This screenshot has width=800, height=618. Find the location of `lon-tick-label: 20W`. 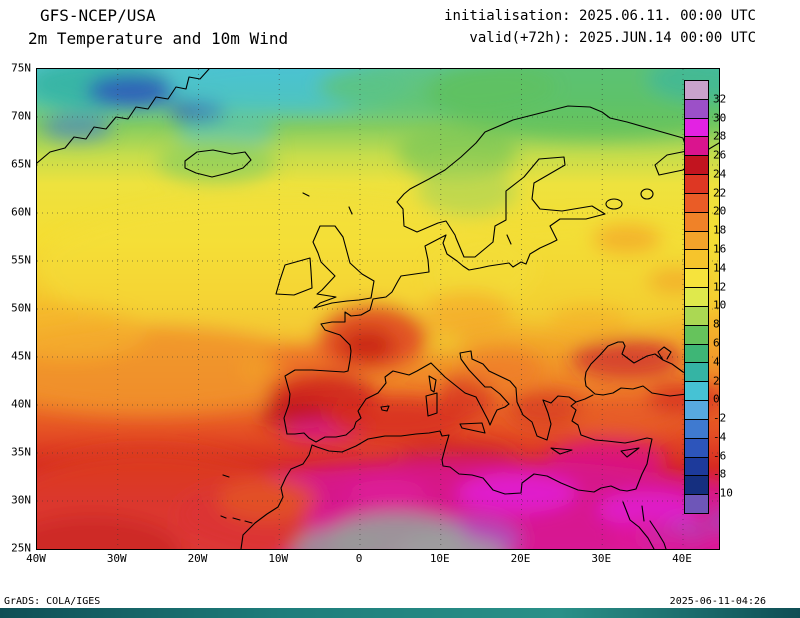

lon-tick-label: 20W is located at coordinates (197, 558).